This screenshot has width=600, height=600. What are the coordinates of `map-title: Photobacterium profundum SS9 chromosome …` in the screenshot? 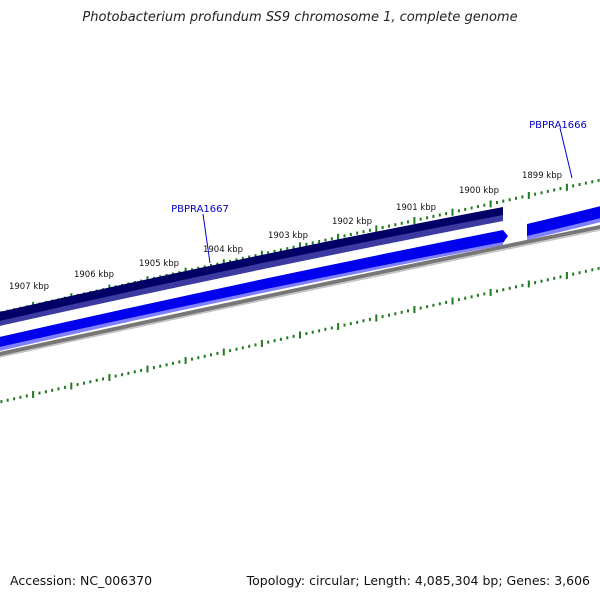 It's located at (300, 17).